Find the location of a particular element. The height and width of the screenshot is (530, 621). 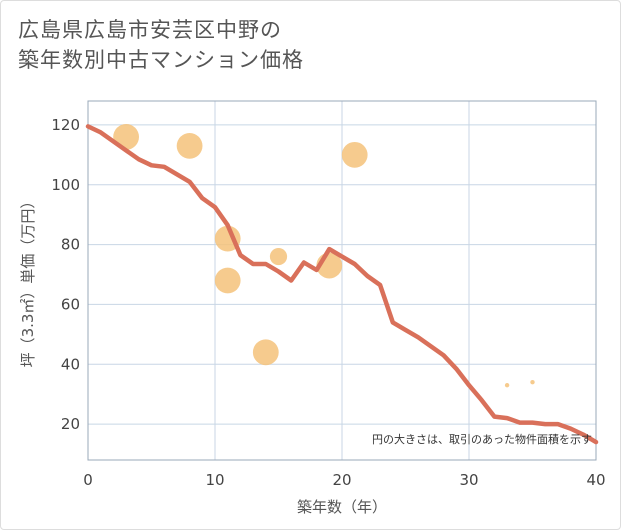

x-tick-label-1: 10 is located at coordinates (214, 480).